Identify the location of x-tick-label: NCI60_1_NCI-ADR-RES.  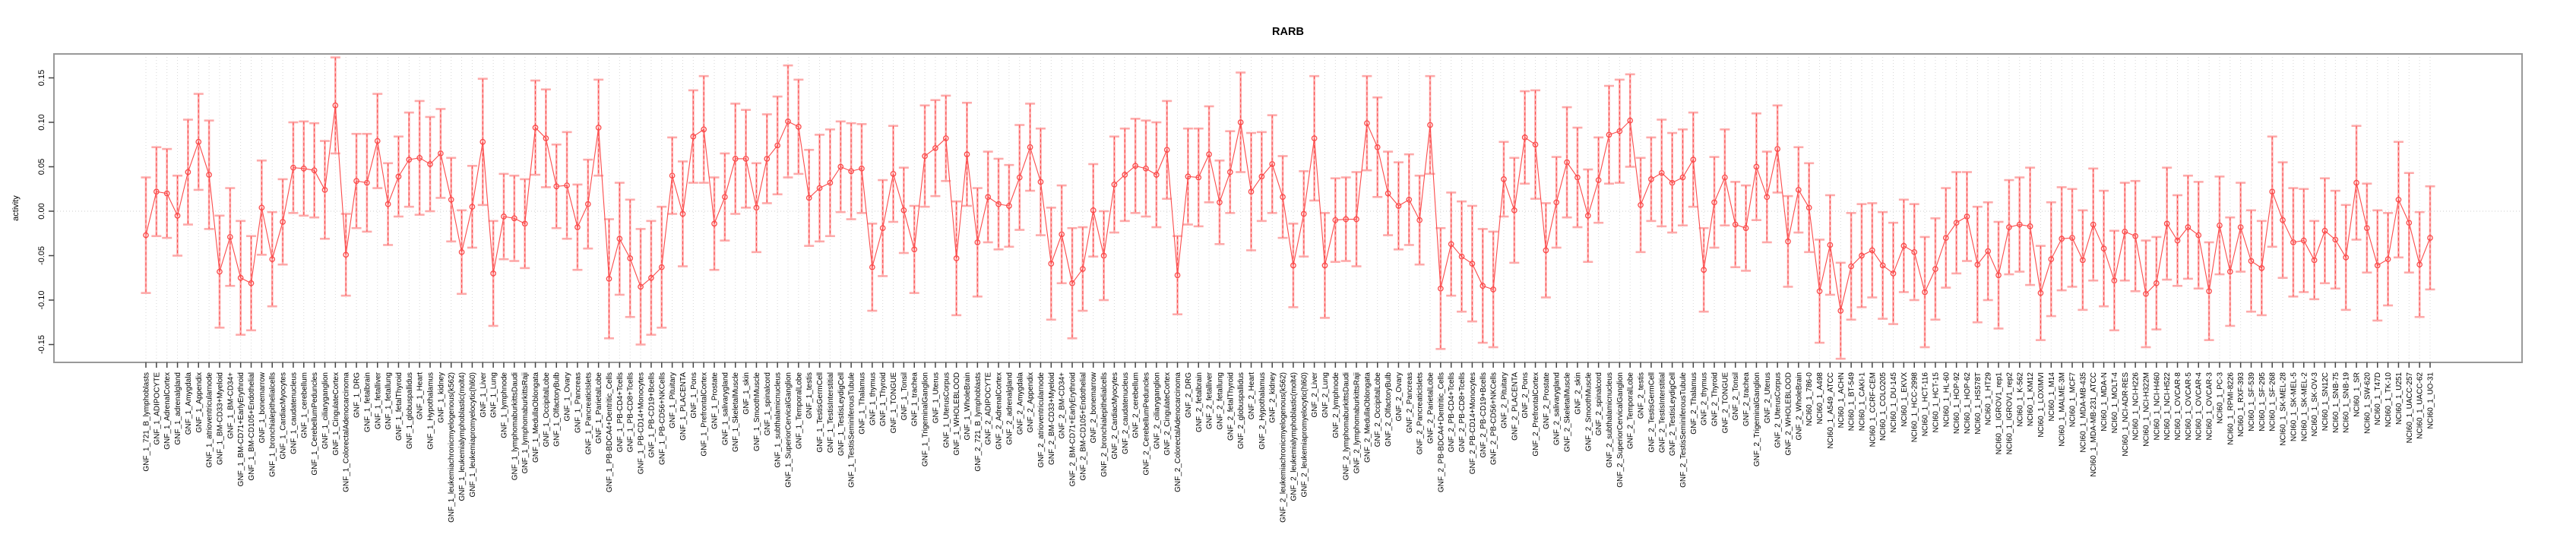
(2126, 414).